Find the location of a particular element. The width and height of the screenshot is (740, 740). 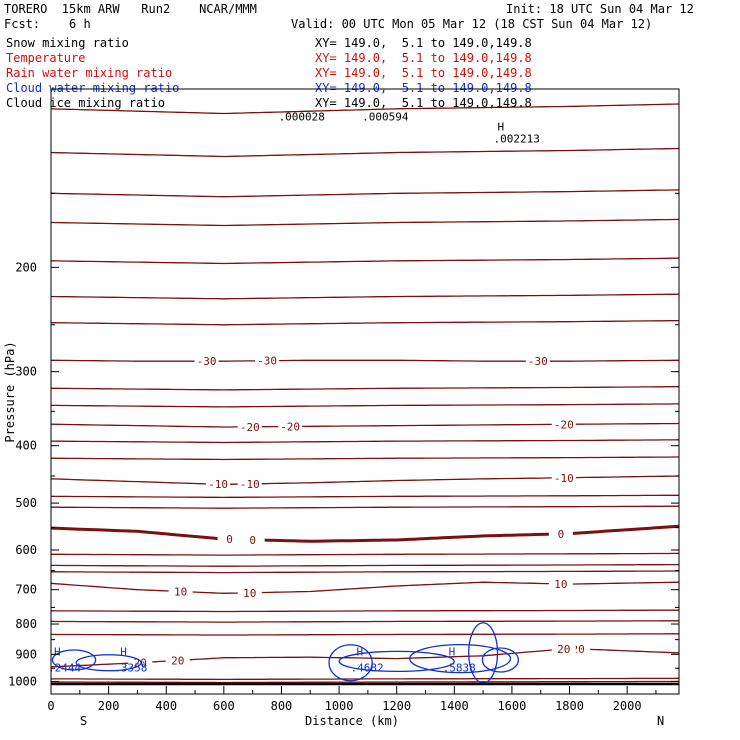

y-tick-label: 200 is located at coordinates (26, 267).